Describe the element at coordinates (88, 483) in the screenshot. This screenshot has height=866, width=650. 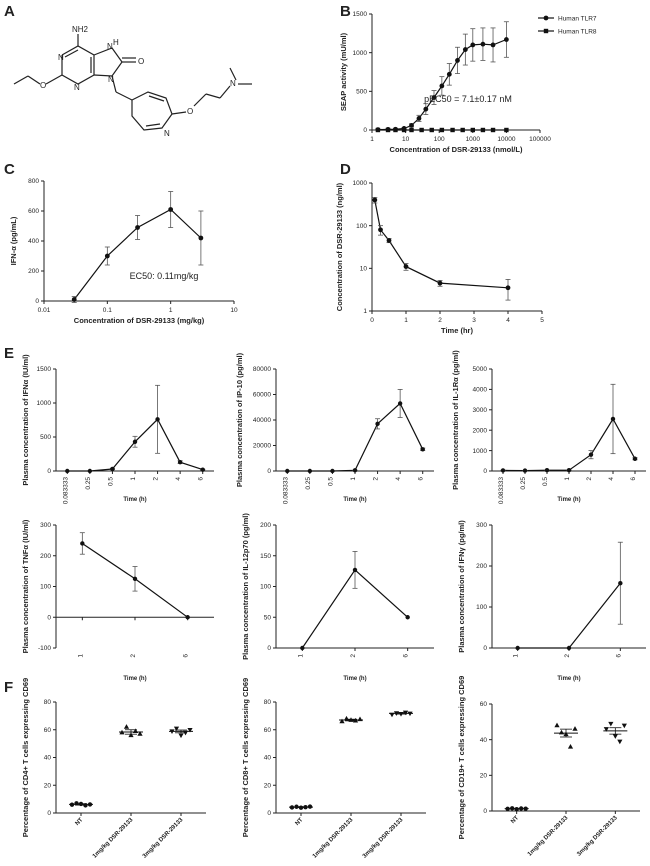
I see `x-tick-label: 0.25` at that location.